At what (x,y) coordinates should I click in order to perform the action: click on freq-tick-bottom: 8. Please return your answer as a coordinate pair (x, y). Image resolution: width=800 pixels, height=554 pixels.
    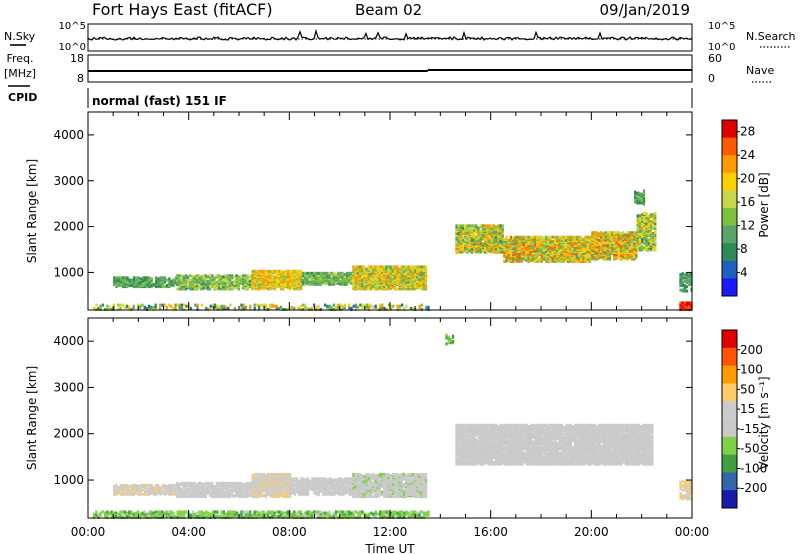
    Looking at the image, I should click on (80, 78).